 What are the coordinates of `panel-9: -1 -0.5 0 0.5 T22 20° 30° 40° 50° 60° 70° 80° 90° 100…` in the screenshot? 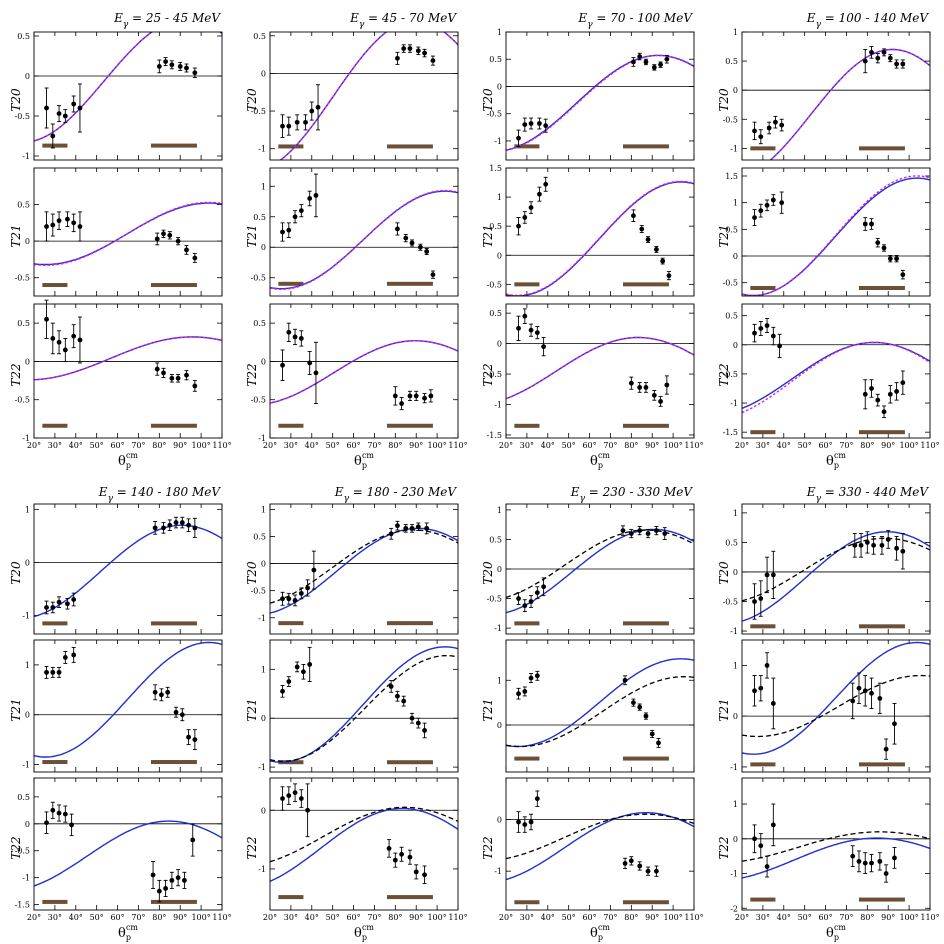 It's located at (120, 384).